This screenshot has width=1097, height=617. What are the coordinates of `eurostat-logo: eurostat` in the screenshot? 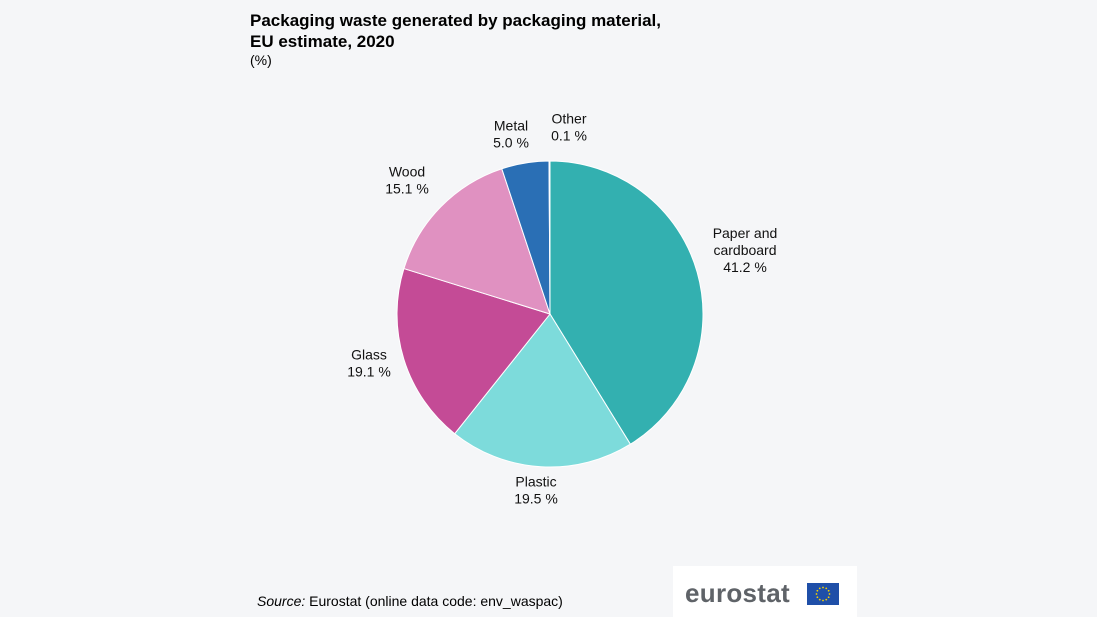 It's located at (765, 591).